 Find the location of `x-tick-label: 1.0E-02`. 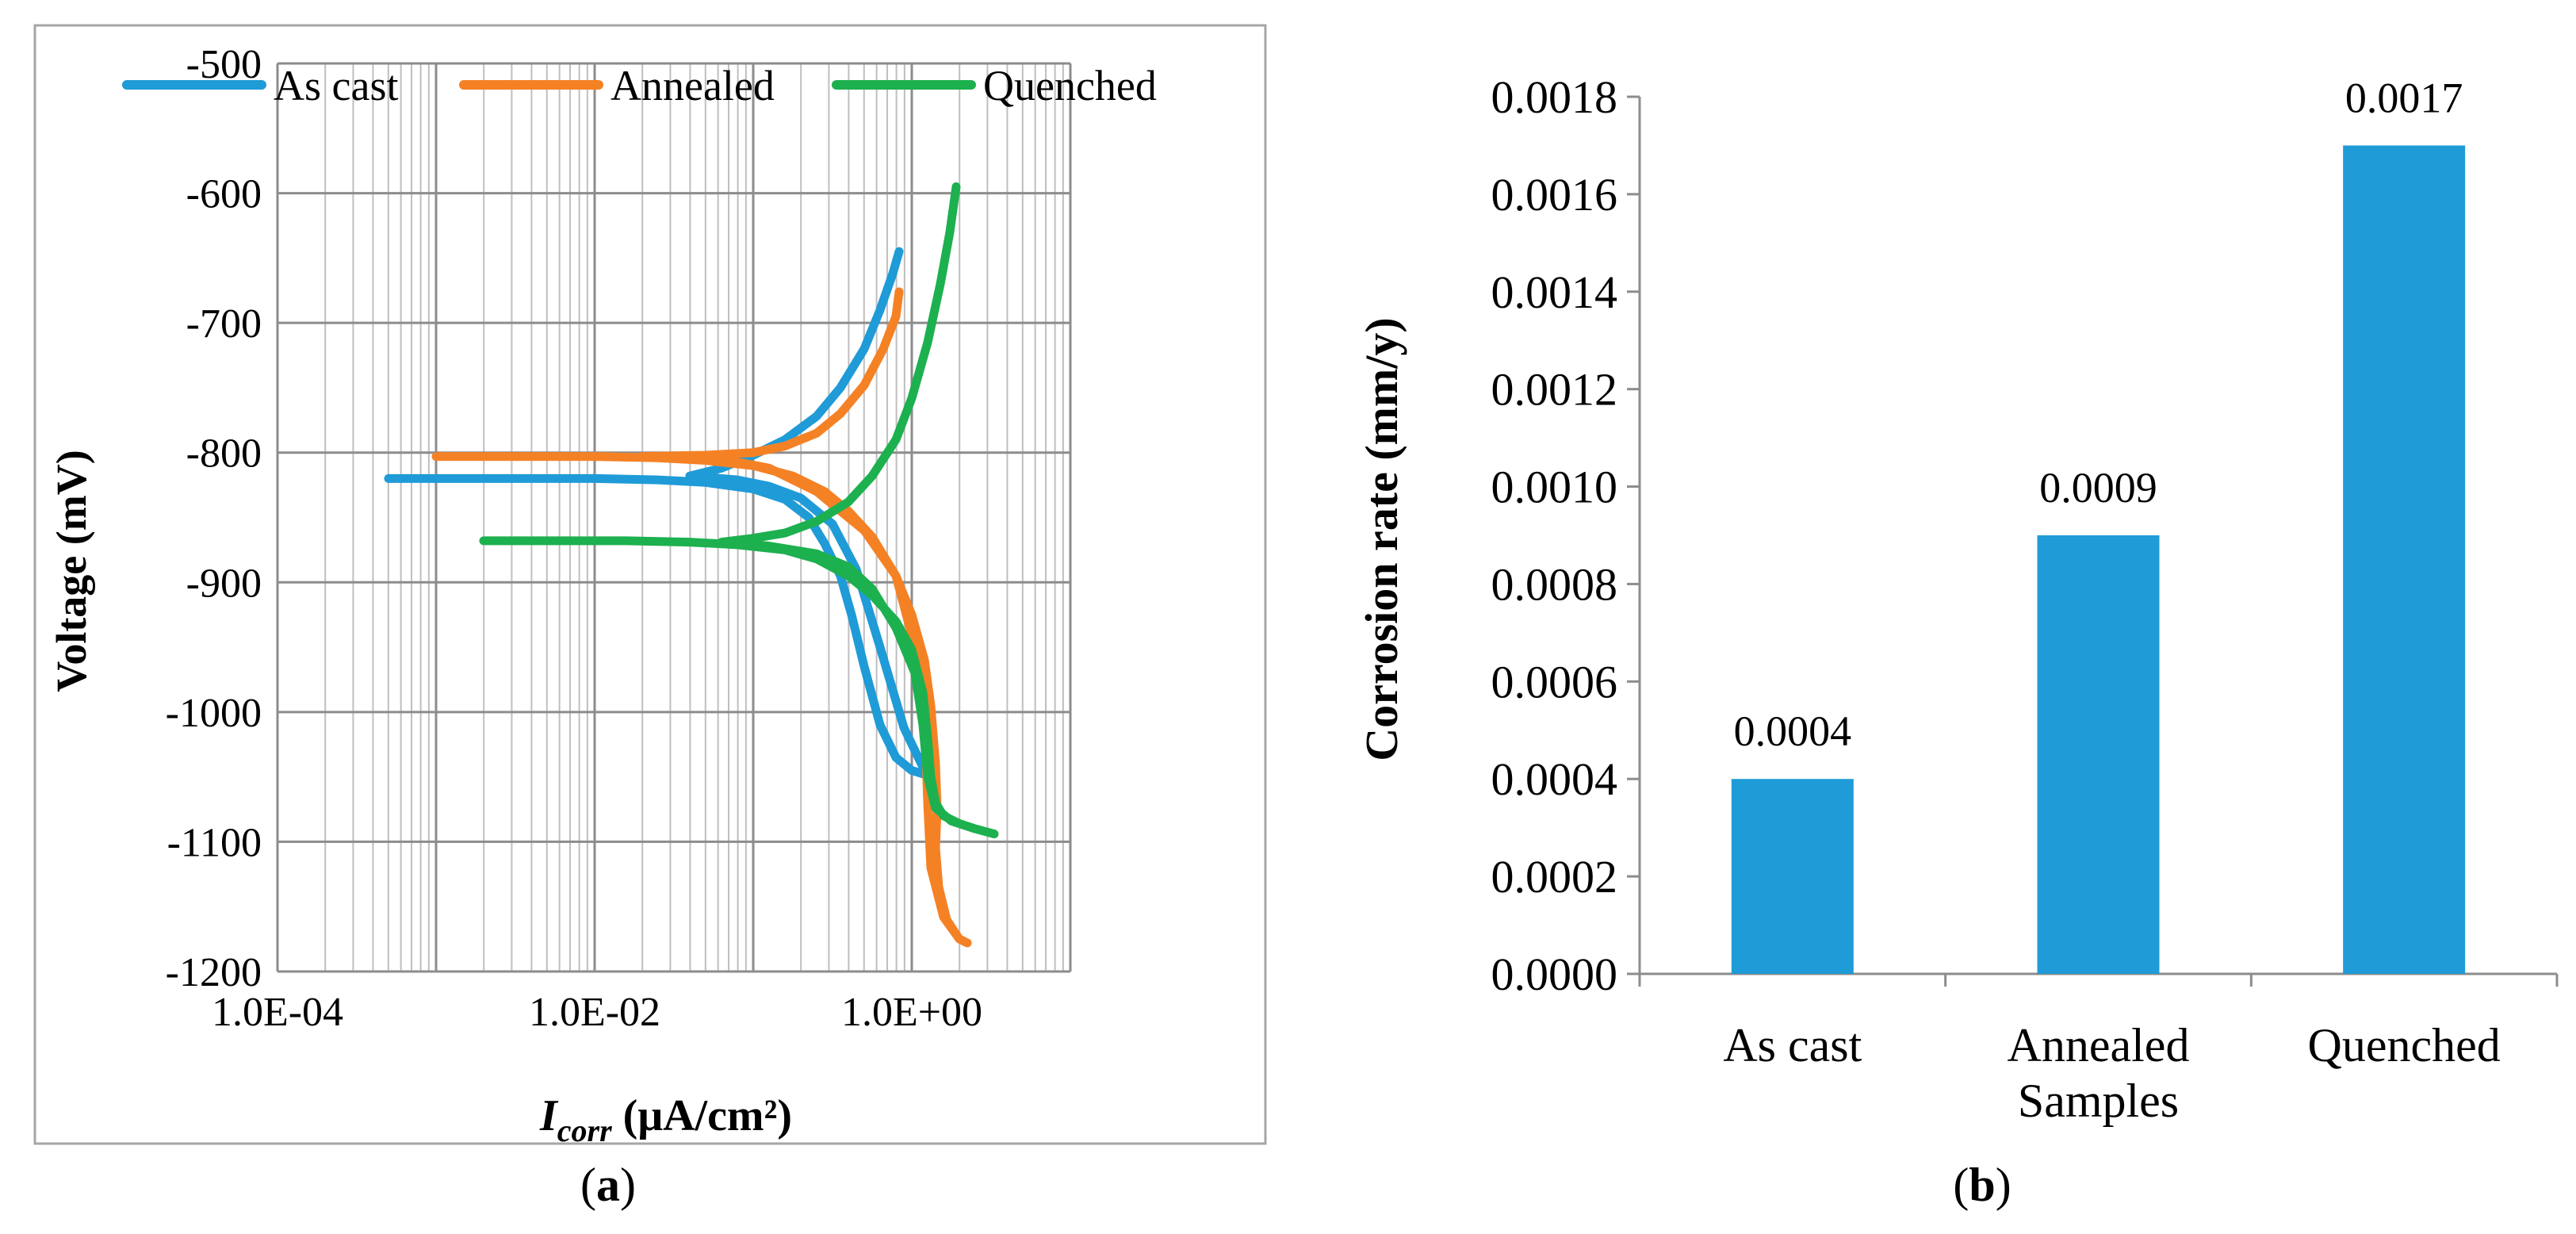

x-tick-label: 1.0E-02 is located at coordinates (594, 1013).